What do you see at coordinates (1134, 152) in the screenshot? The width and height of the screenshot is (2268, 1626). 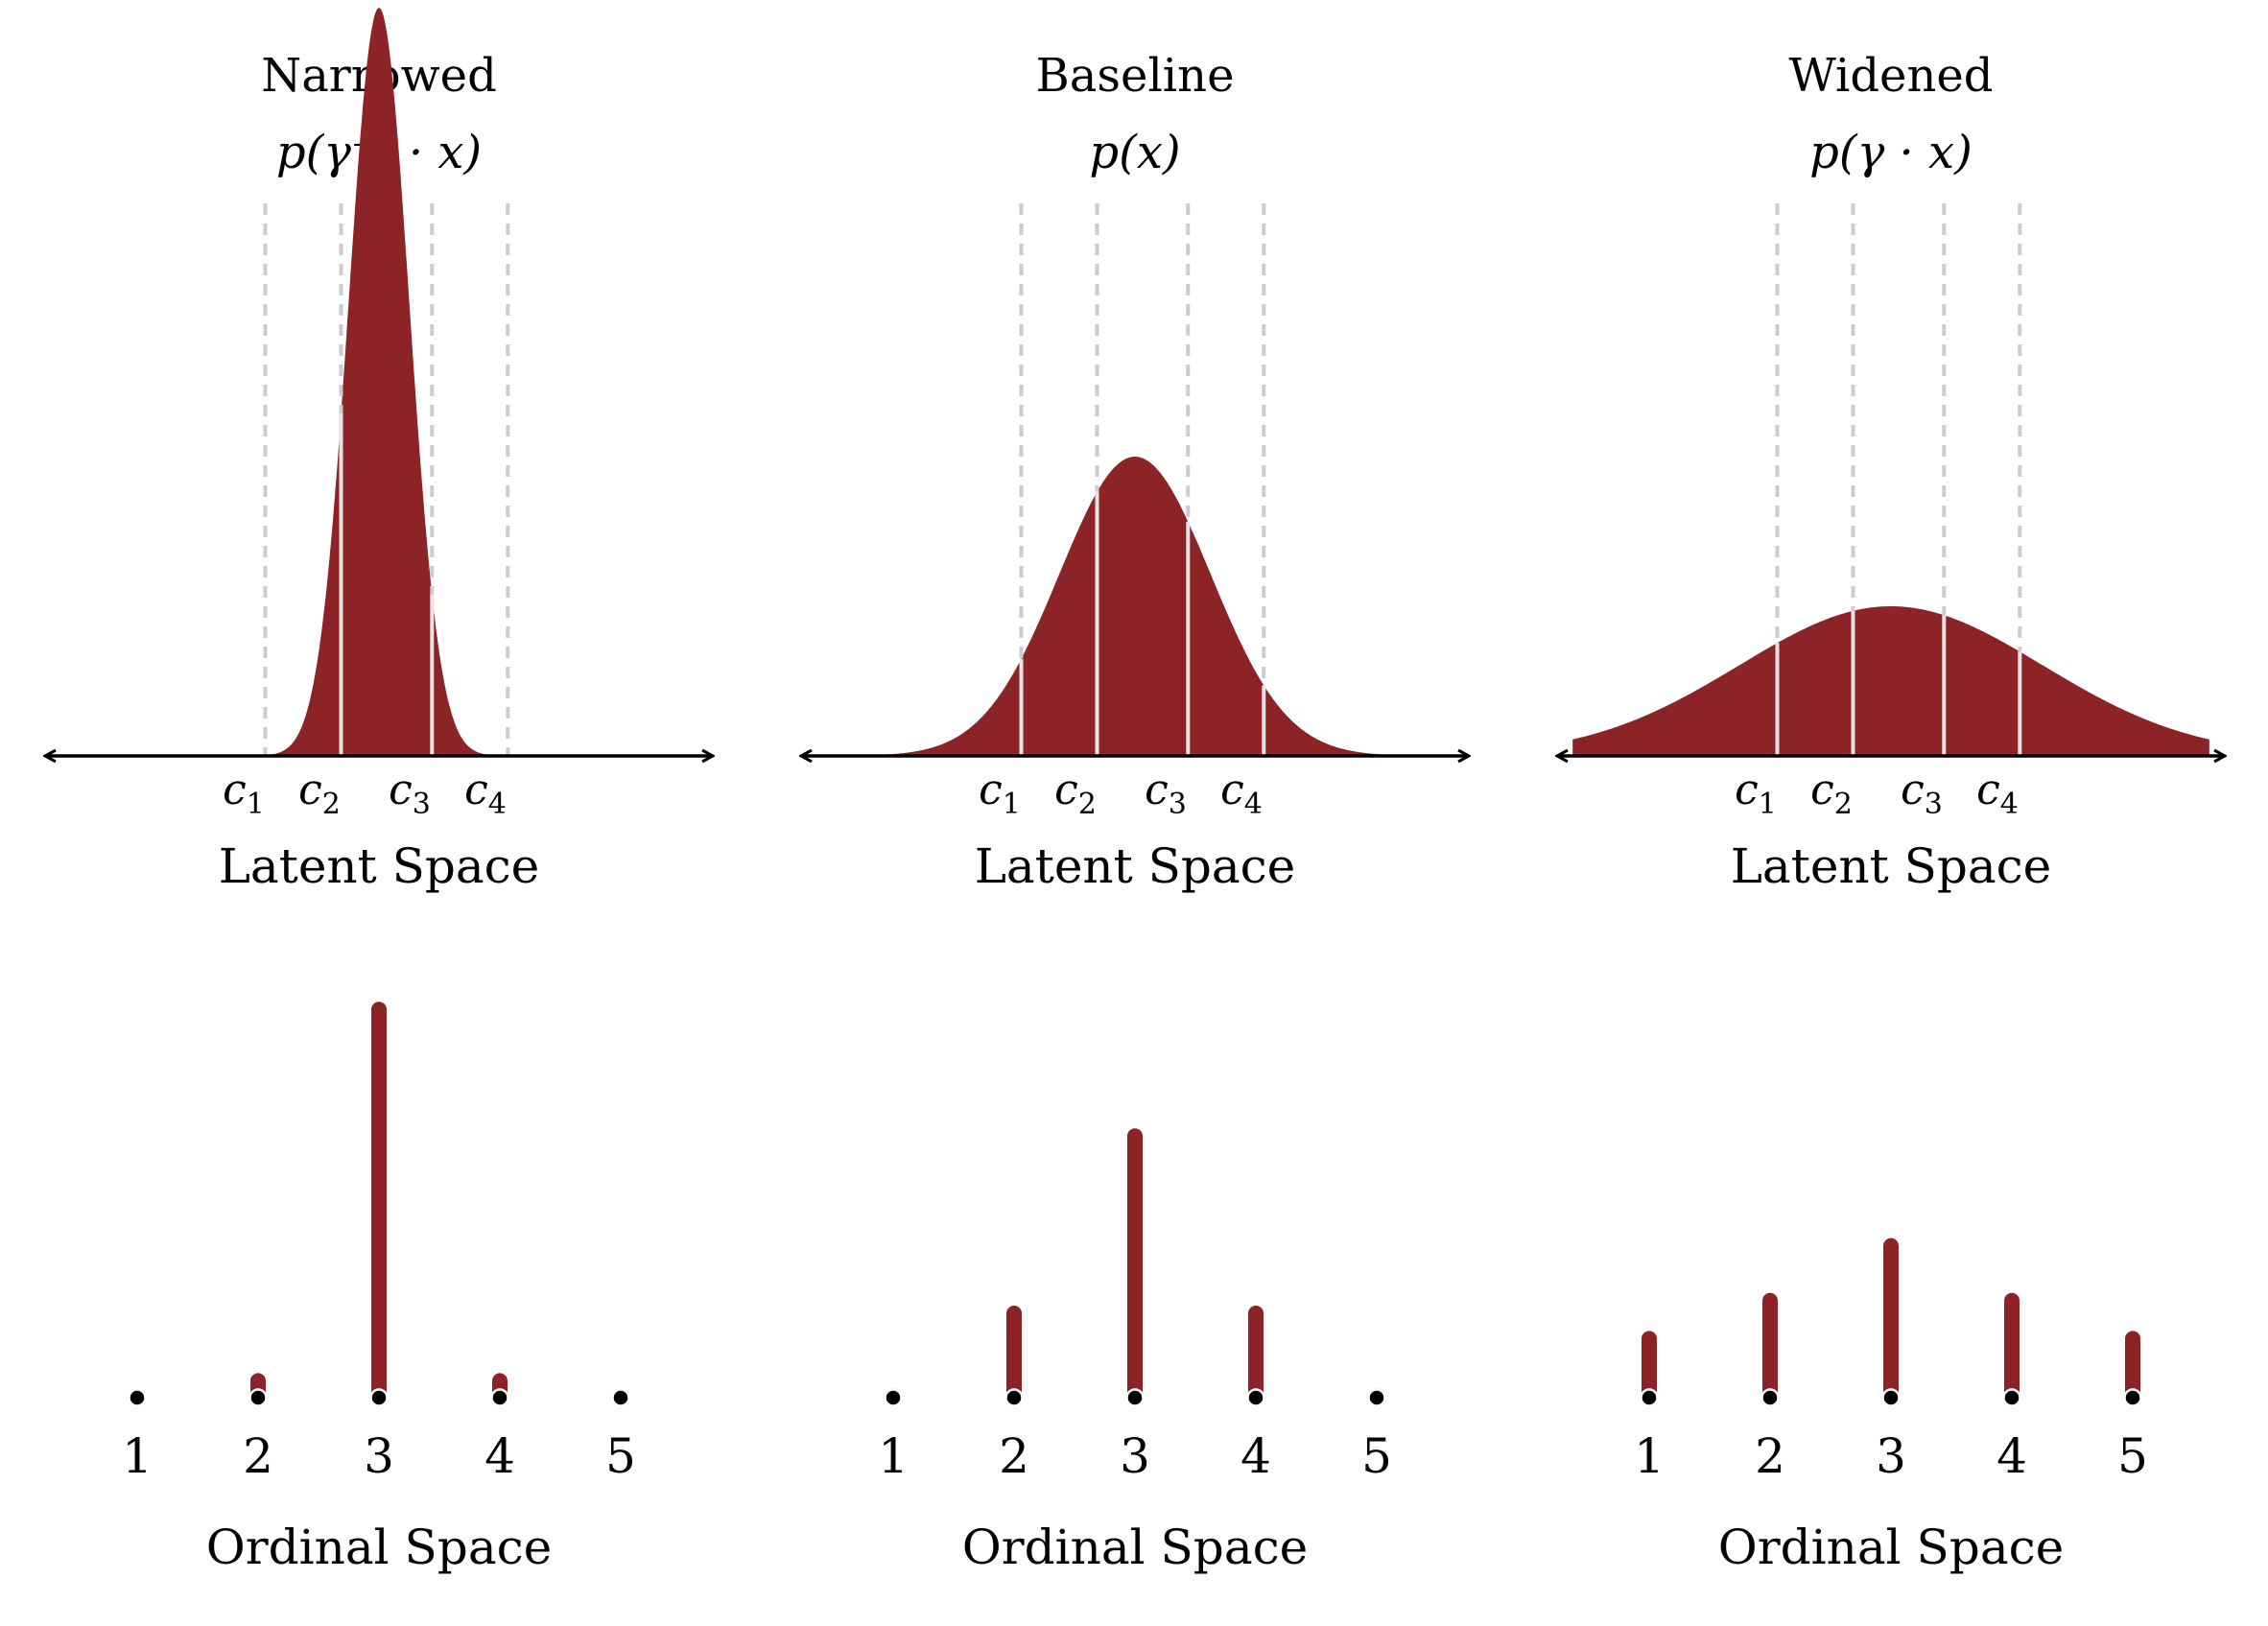 I see `panel-formula: p(x)` at bounding box center [1134, 152].